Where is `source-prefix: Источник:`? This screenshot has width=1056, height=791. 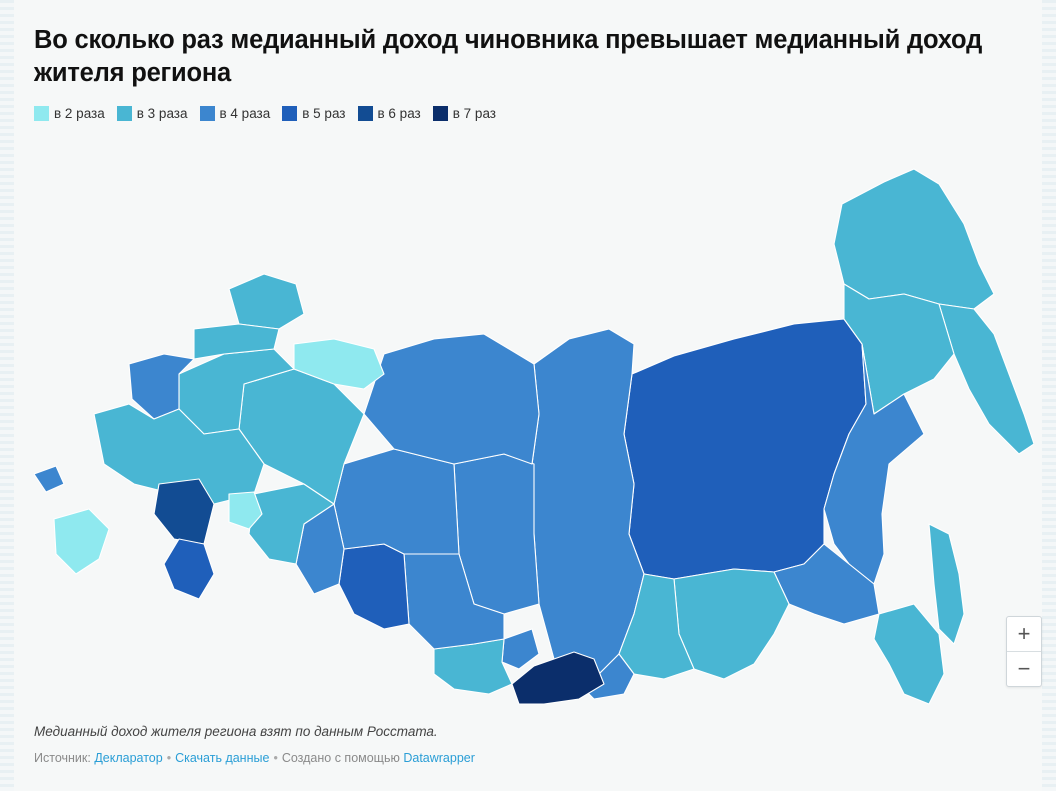 source-prefix: Источник: is located at coordinates (64, 758).